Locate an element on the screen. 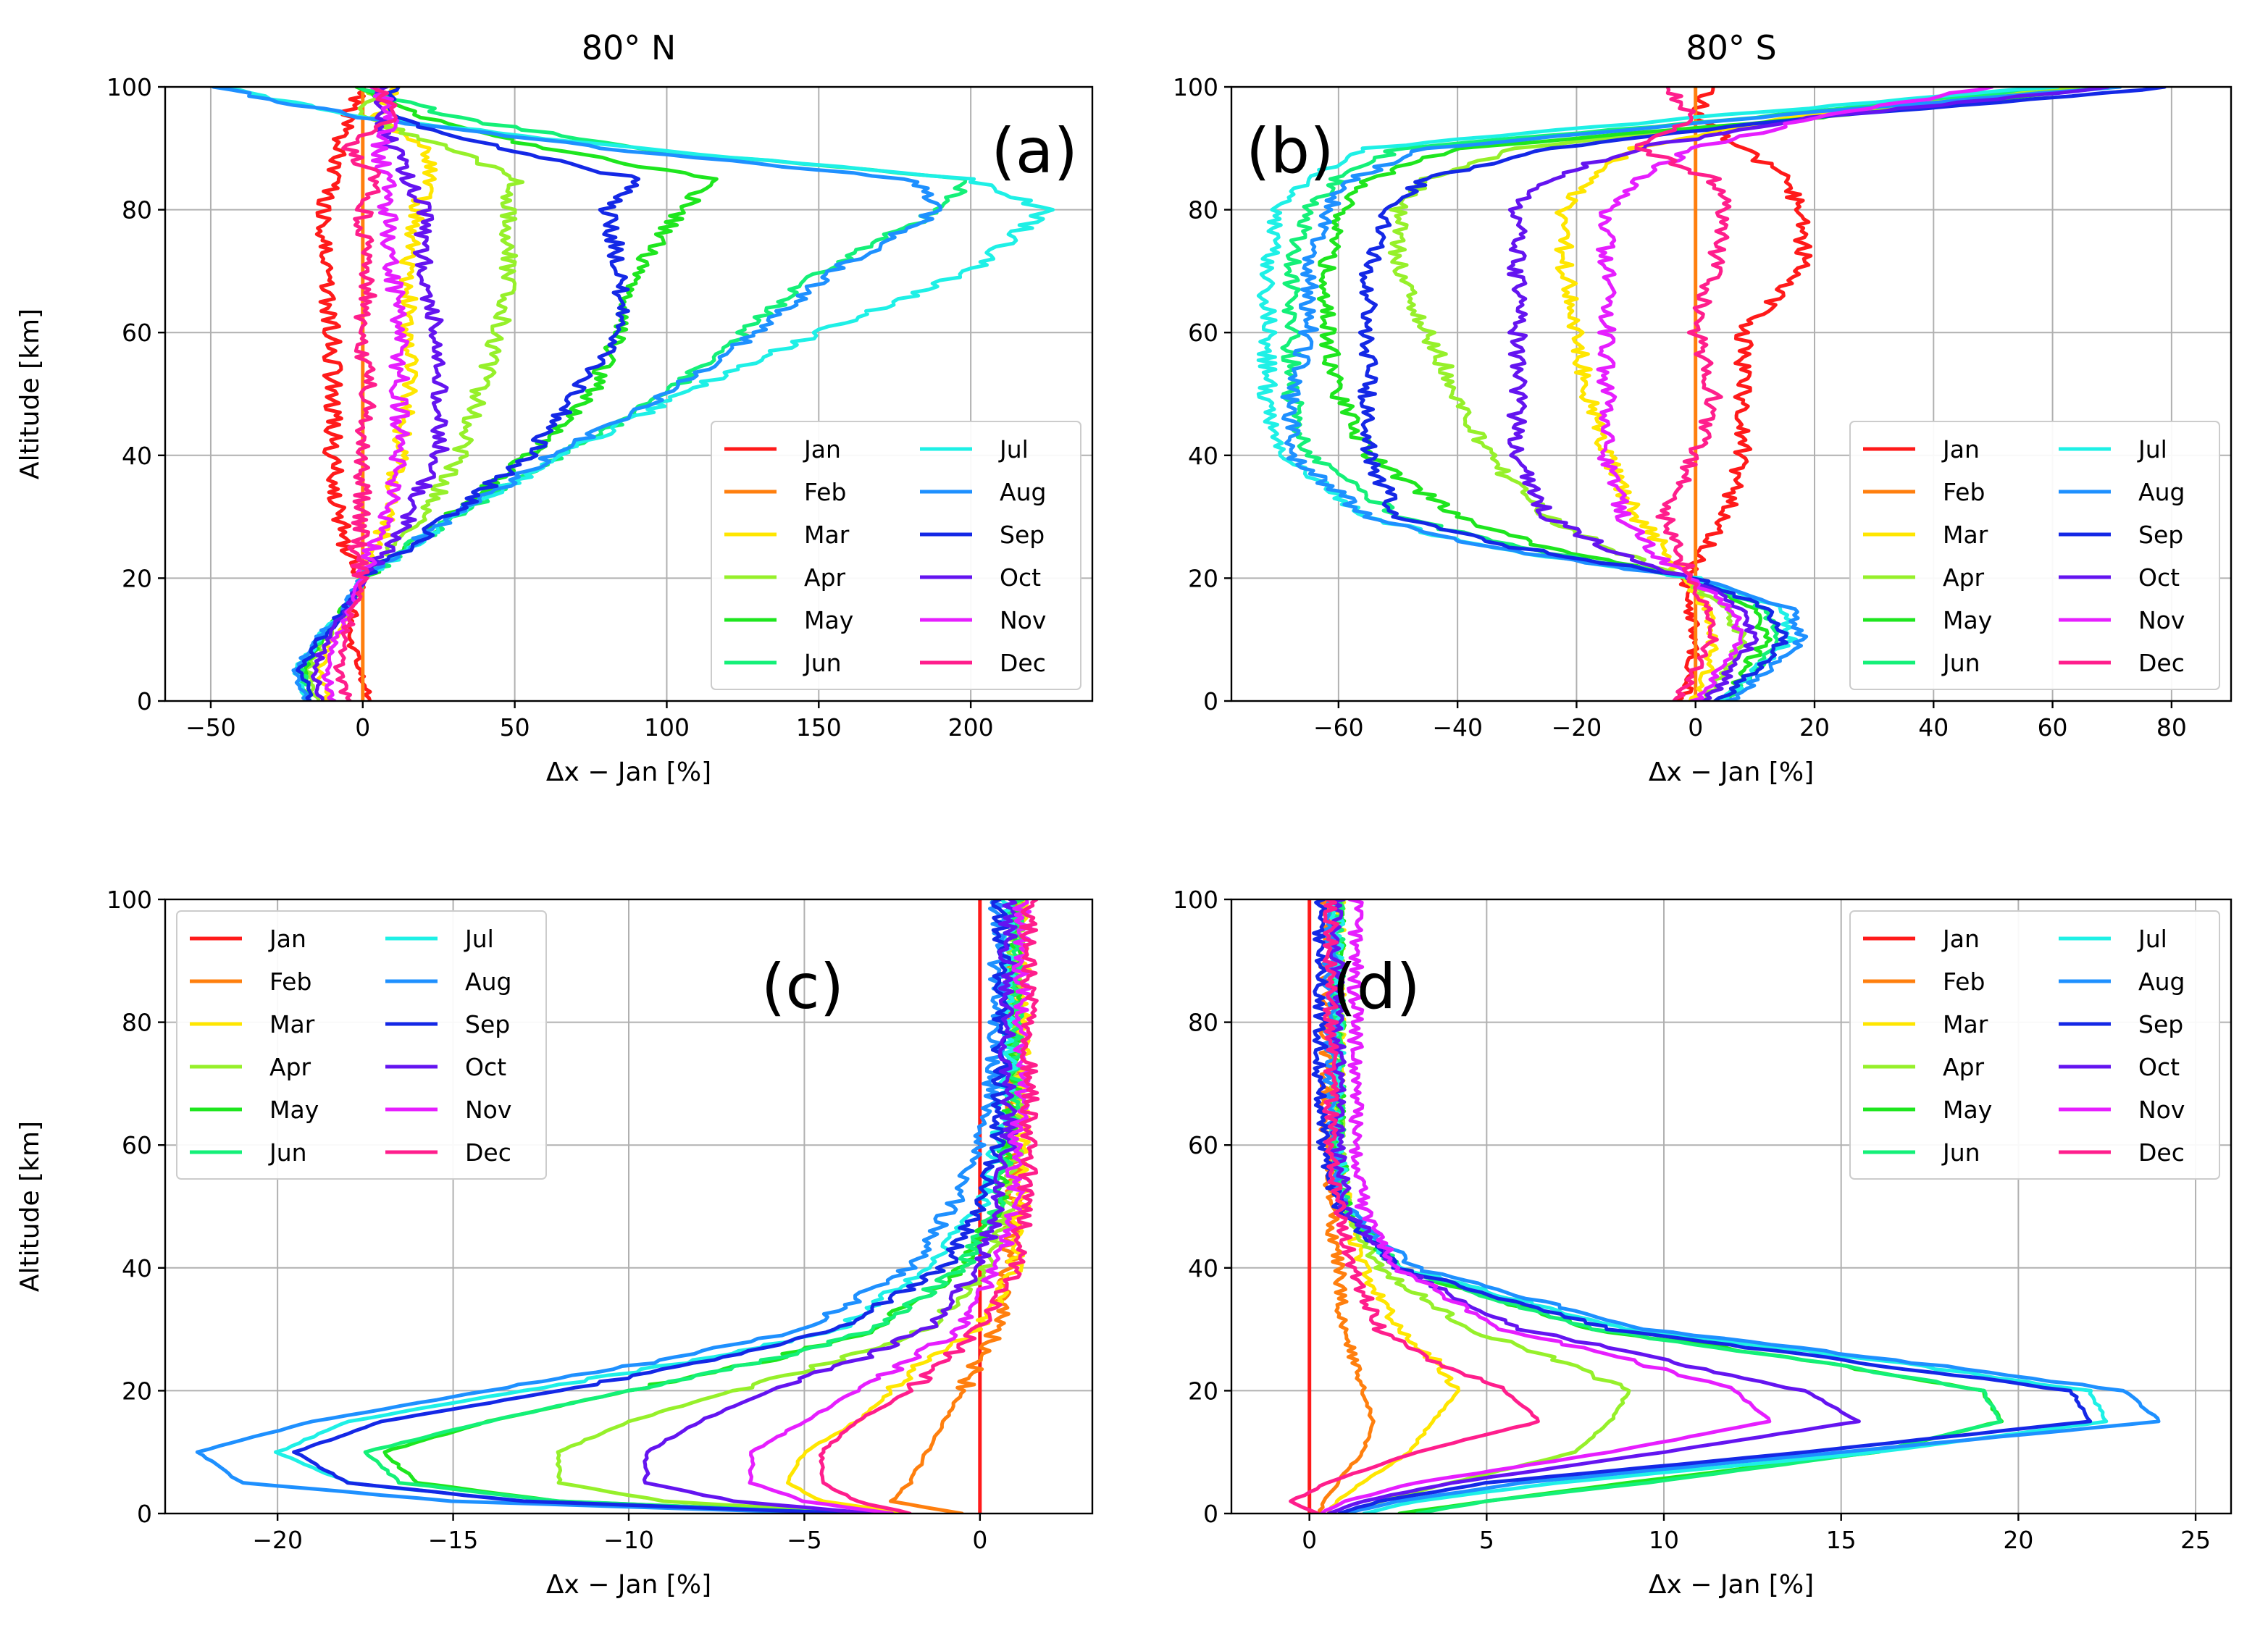 The width and height of the screenshot is (2268, 1633). series-group-c is located at coordinates (618, 1206).